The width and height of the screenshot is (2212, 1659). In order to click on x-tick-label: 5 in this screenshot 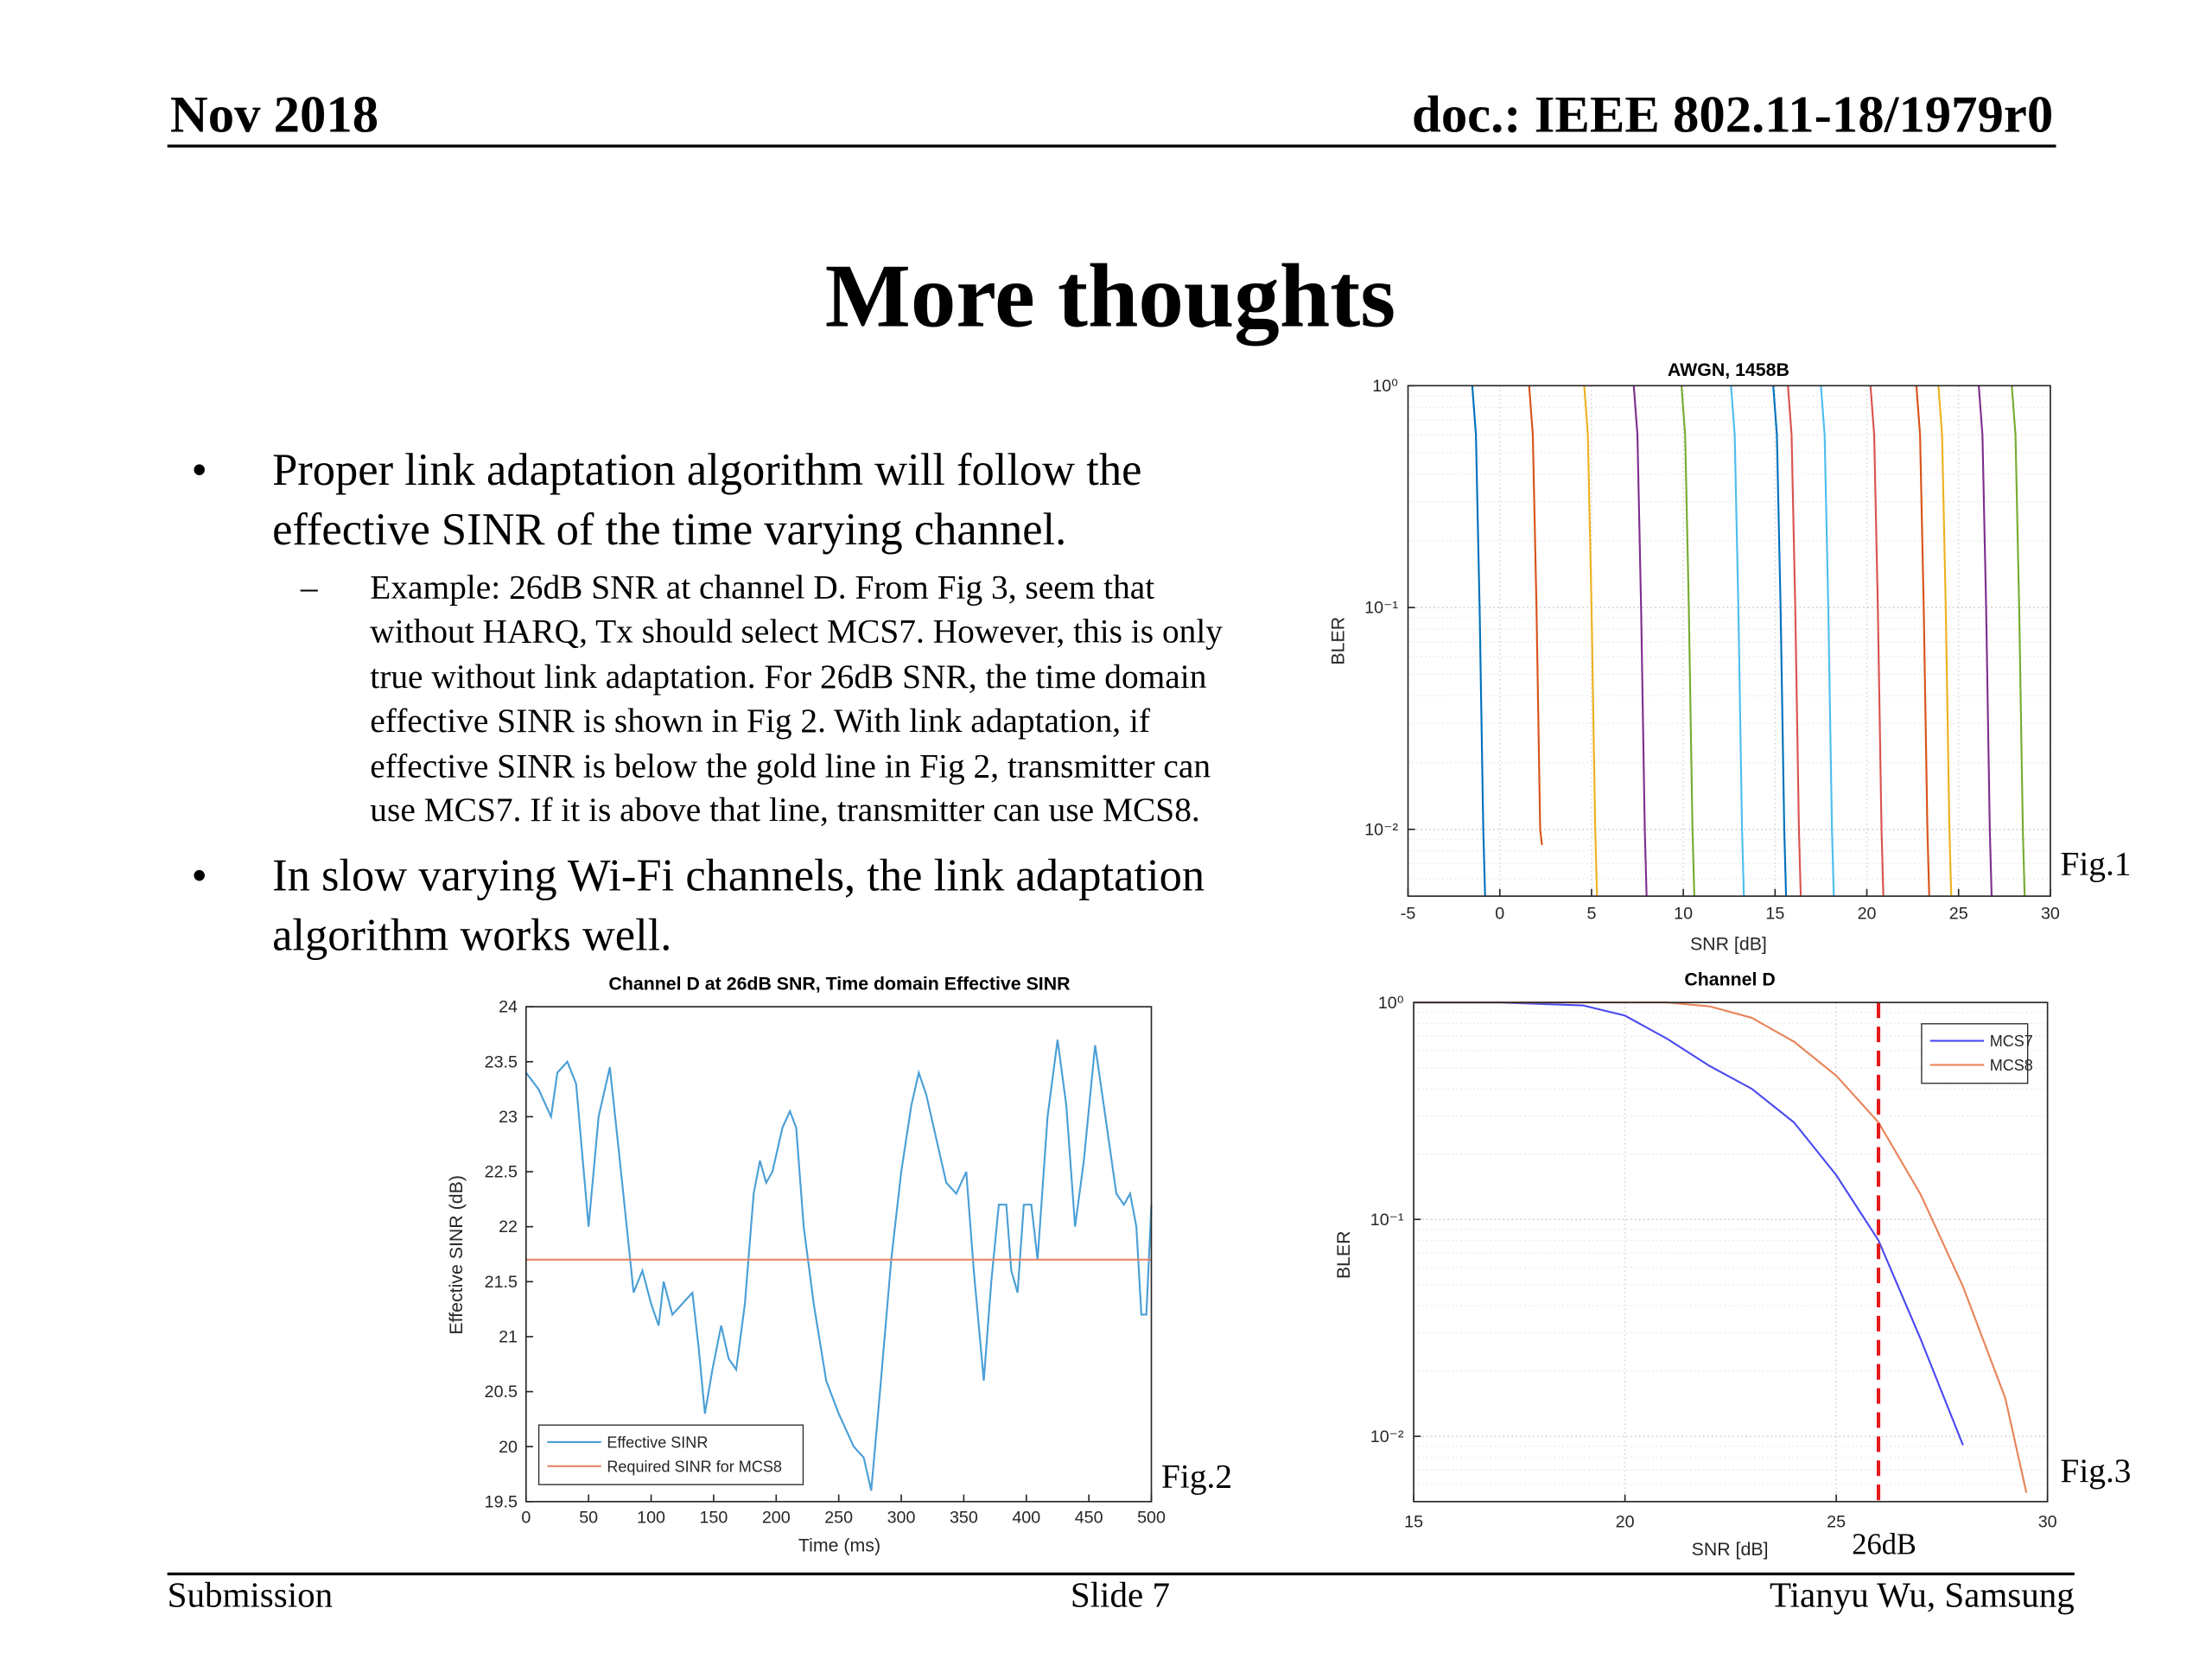, I will do `click(1591, 913)`.